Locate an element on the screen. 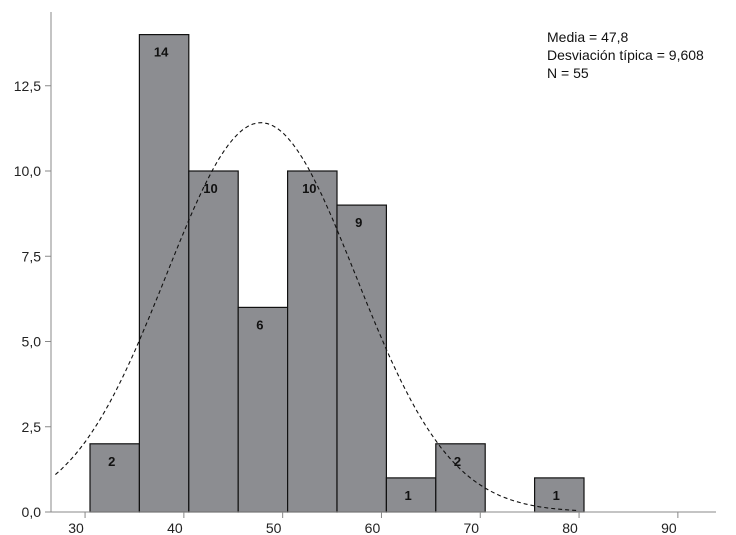 The image size is (736, 535). stats-sd: Desviación típica = 9,608 is located at coordinates (625, 55).